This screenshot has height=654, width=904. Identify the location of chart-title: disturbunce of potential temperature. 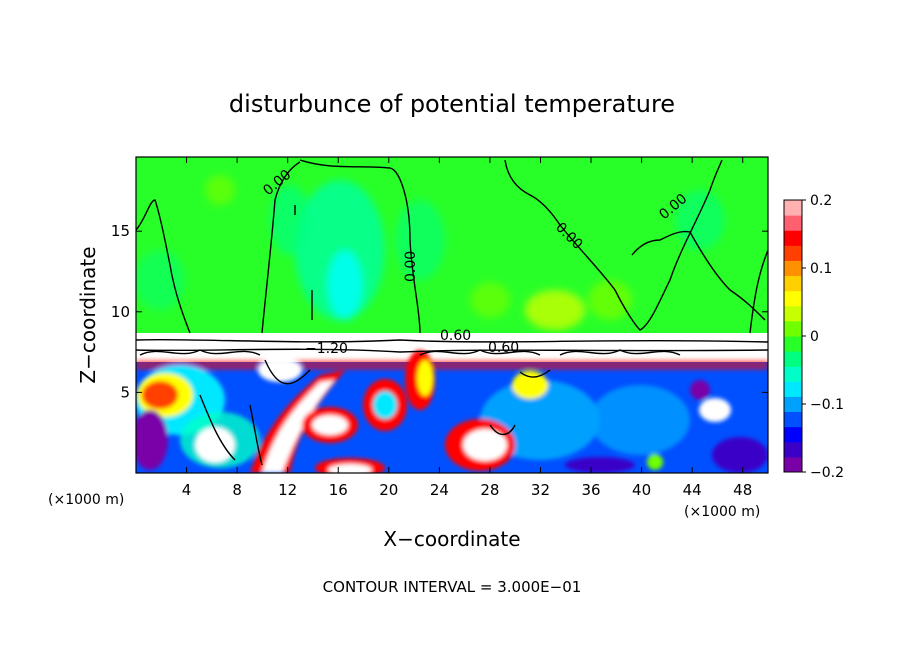
(452, 104).